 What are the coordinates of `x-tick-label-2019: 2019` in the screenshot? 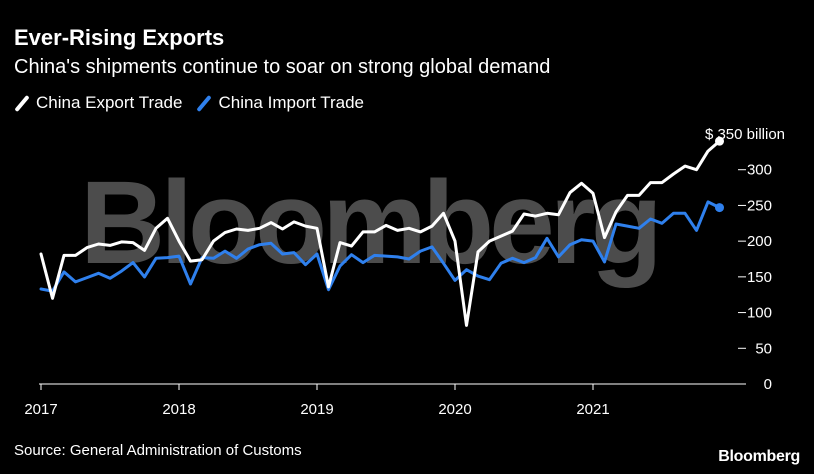 It's located at (316, 409).